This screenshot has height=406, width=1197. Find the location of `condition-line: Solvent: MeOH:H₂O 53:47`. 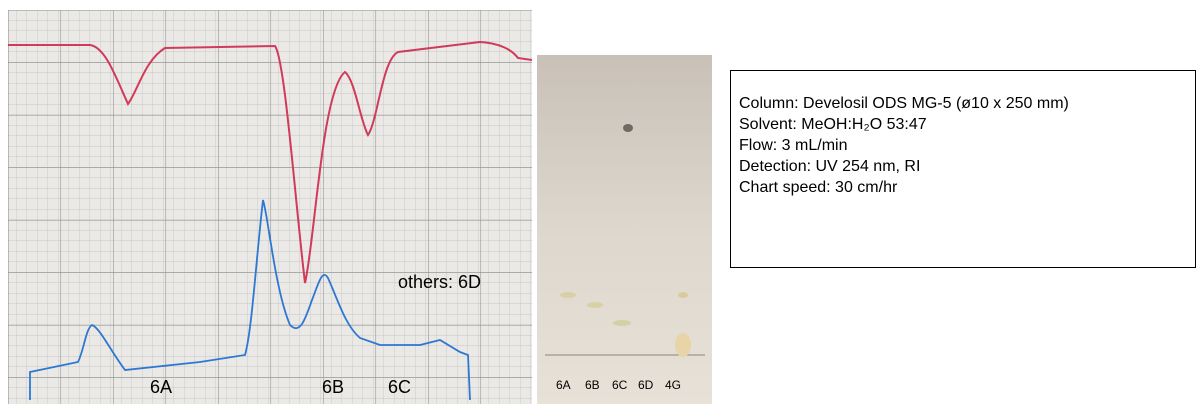

condition-line: Solvent: MeOH:H₂O 53:47 is located at coordinates (833, 124).